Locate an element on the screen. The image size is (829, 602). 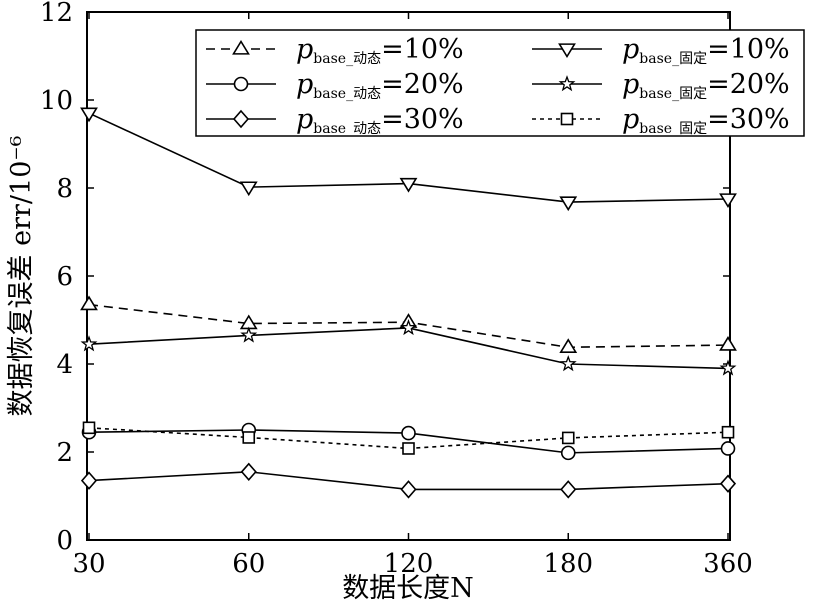
legend-label: pbase_动态=30% is located at coordinates (380, 120).